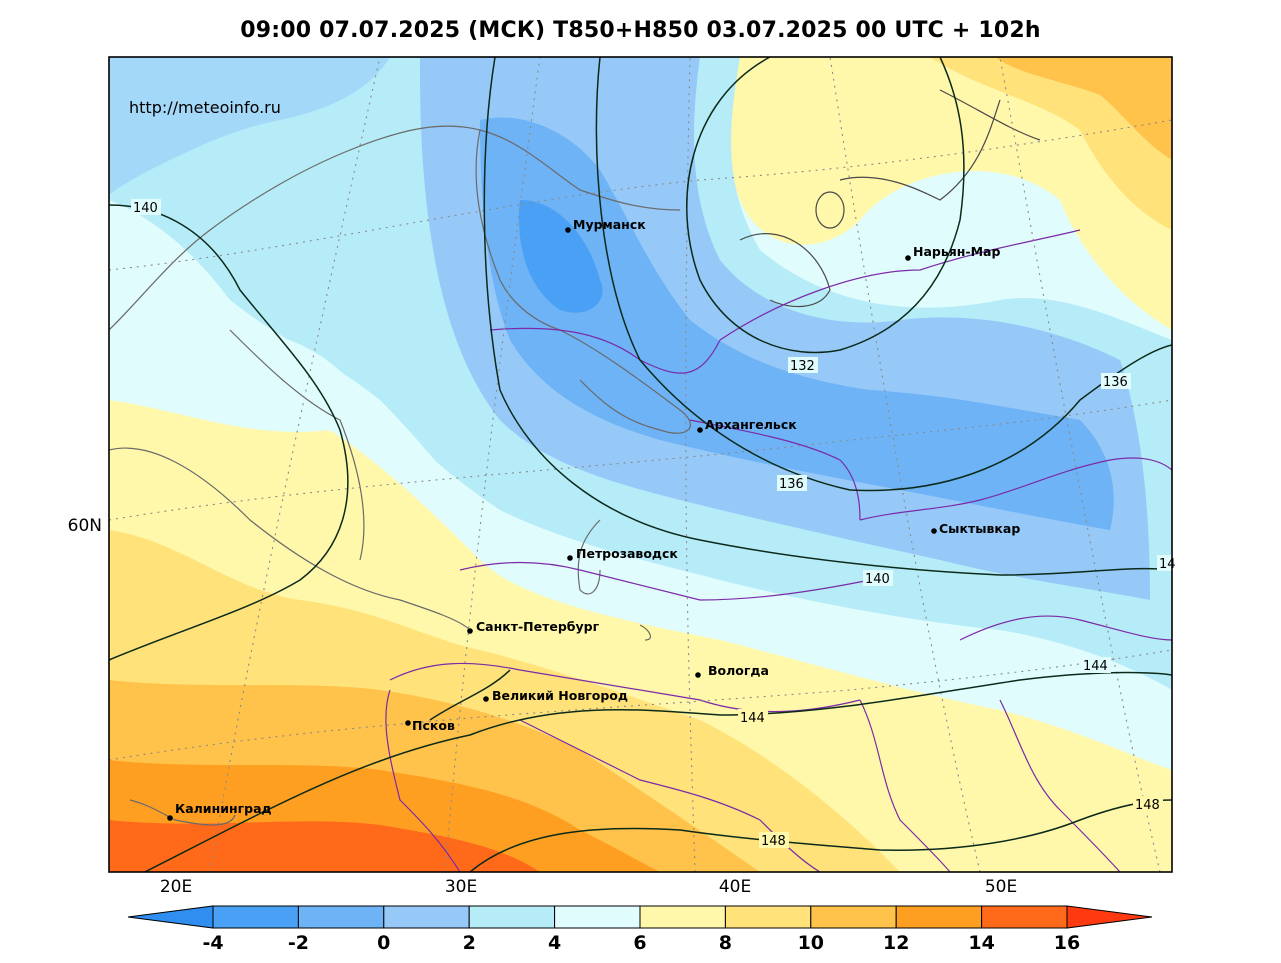 The width and height of the screenshot is (1281, 963). What do you see at coordinates (735, 887) in the screenshot?
I see `lon-label: 40E` at bounding box center [735, 887].